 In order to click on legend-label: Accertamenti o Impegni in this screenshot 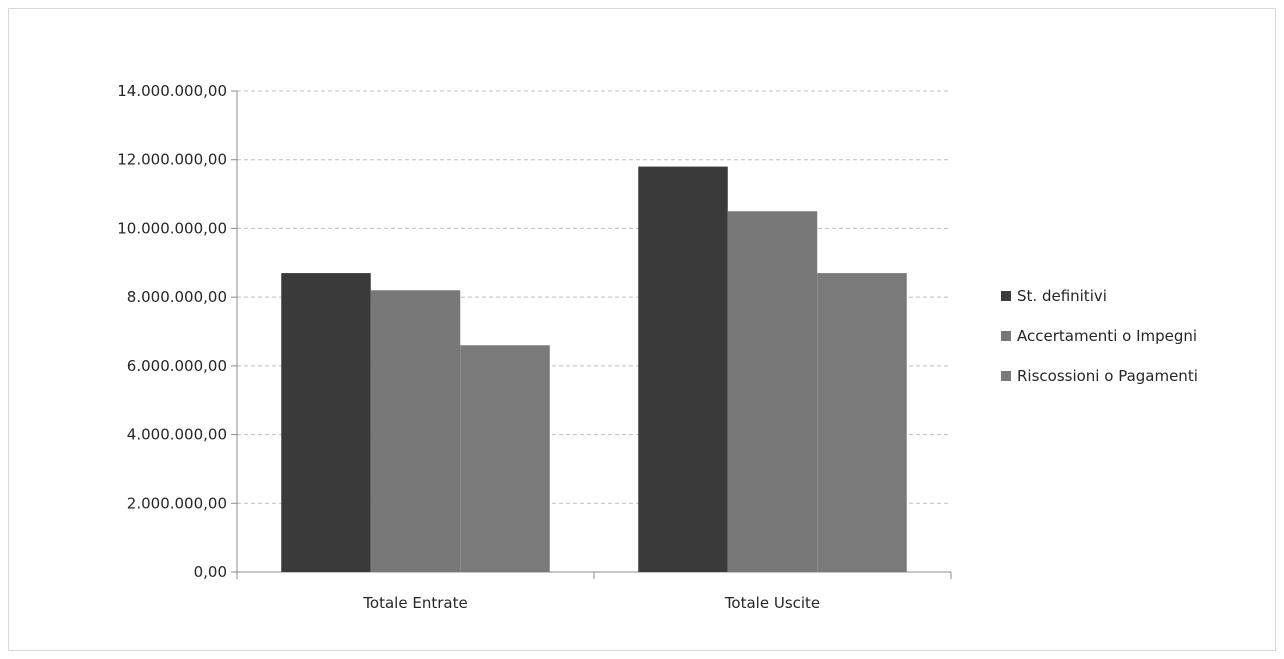, I will do `click(1107, 336)`.